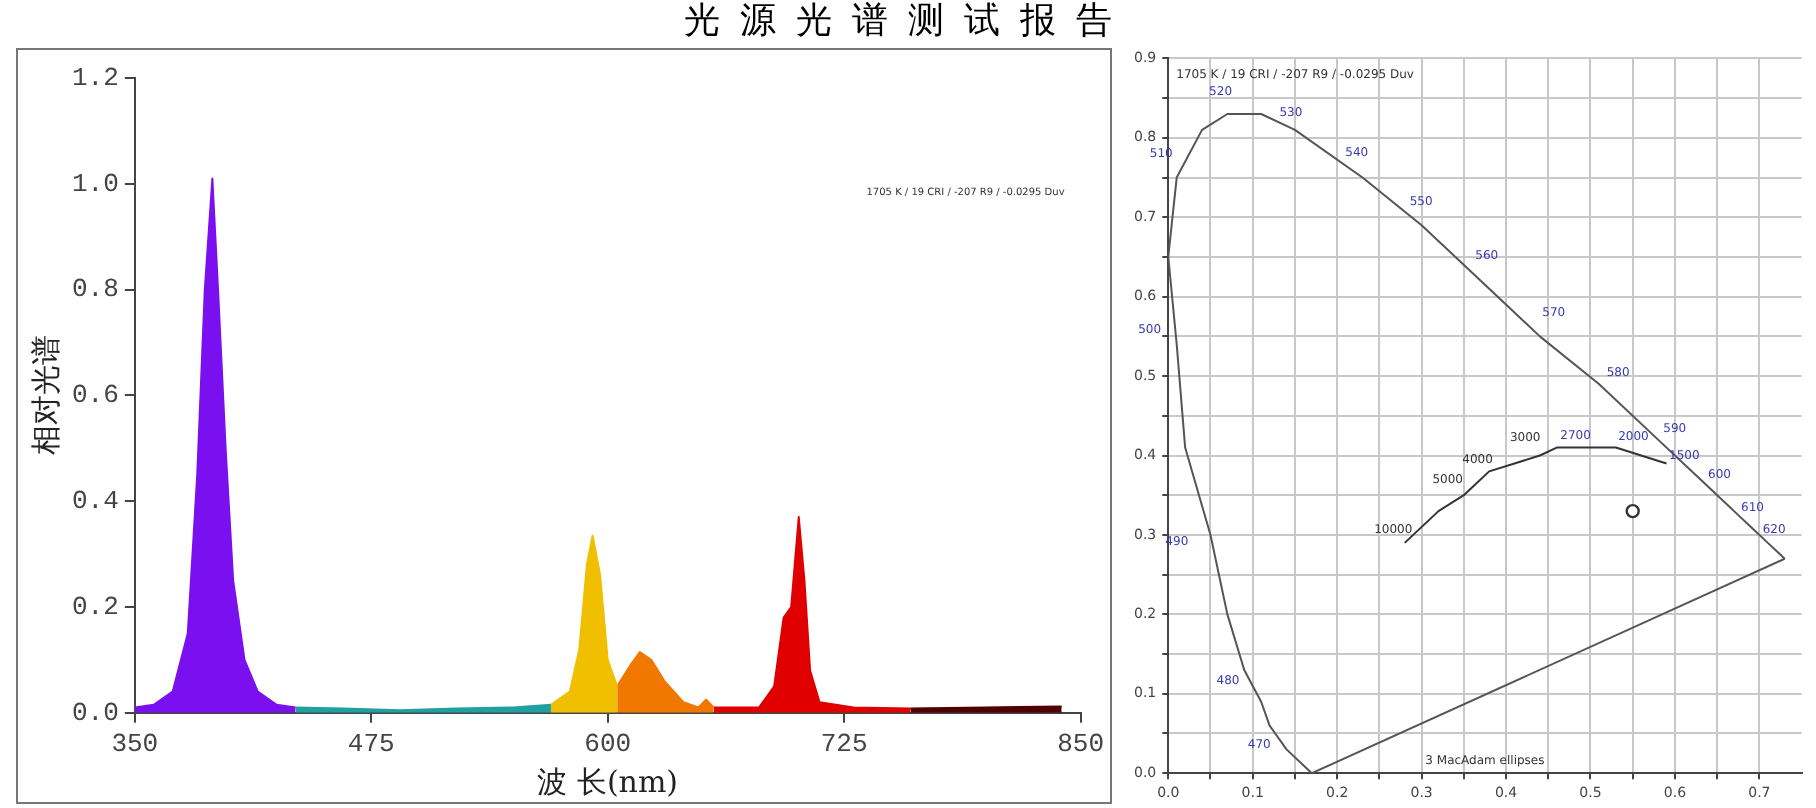 Image resolution: width=1816 pixels, height=808 pixels. Describe the element at coordinates (96, 501) in the screenshot. I see `y-tick-label: 0.4` at that location.